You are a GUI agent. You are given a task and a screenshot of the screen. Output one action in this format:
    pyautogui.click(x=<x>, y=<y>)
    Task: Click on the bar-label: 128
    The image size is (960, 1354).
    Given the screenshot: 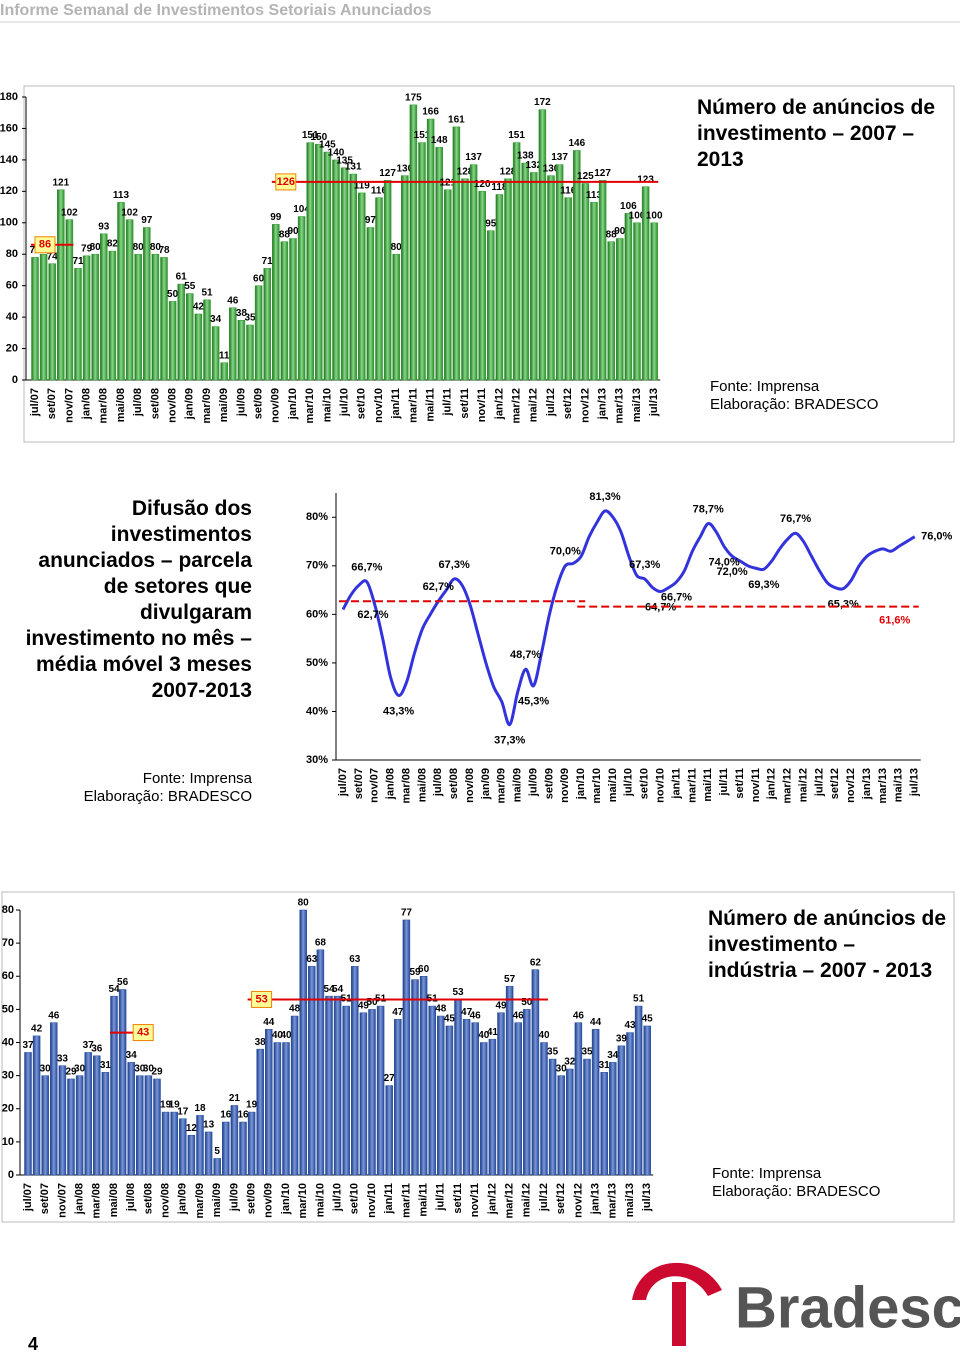 What is the action you would take?
    pyautogui.click(x=465, y=171)
    